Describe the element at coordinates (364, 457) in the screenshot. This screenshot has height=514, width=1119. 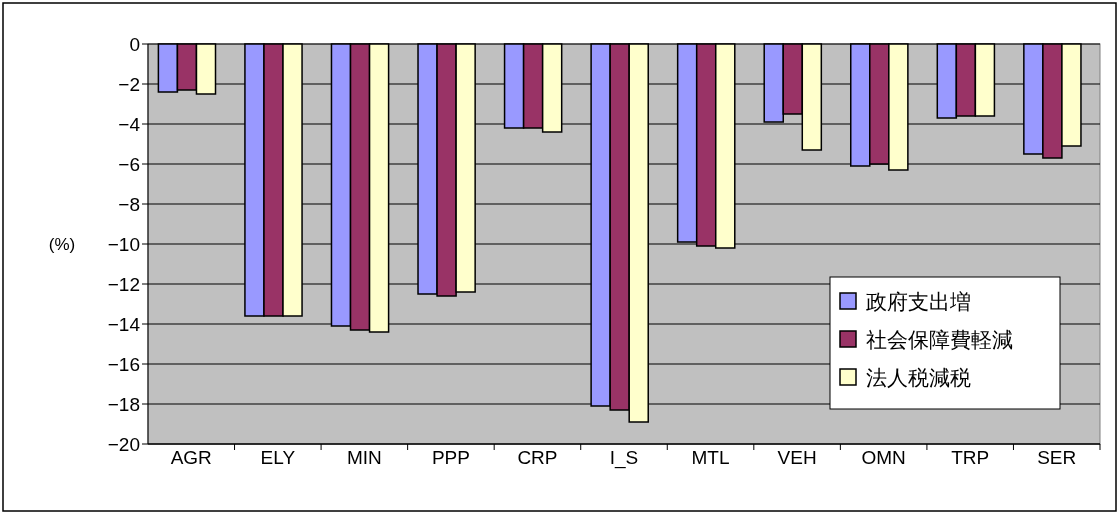
I see `x-tick-label: MIN` at that location.